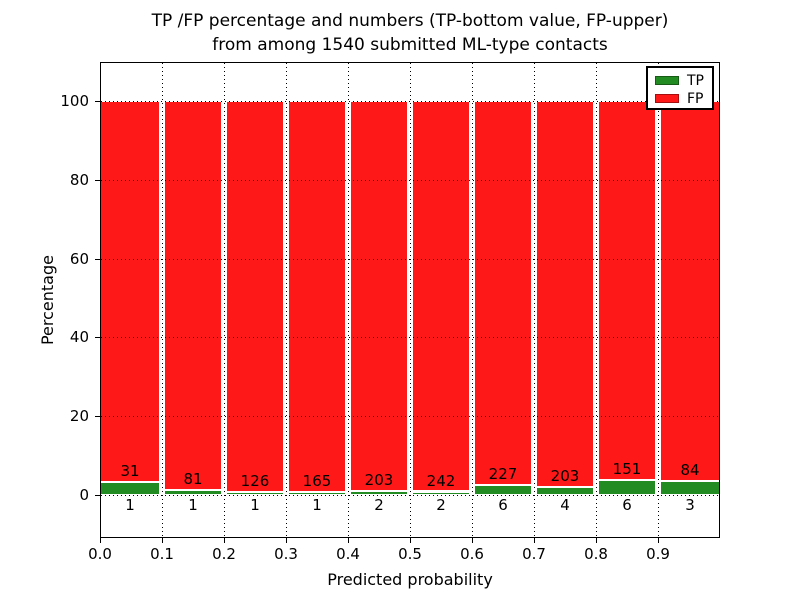  Describe the element at coordinates (441, 480) in the screenshot. I see `fp-count-label: 242` at that location.